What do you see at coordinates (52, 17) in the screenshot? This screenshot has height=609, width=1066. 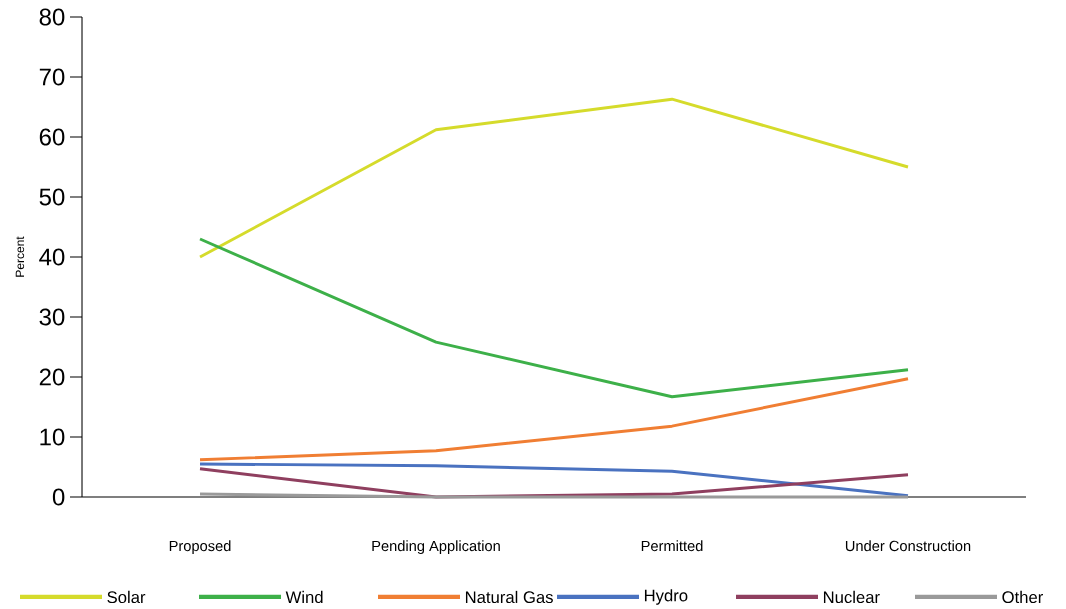 I see `y-tick-label: 80` at bounding box center [52, 17].